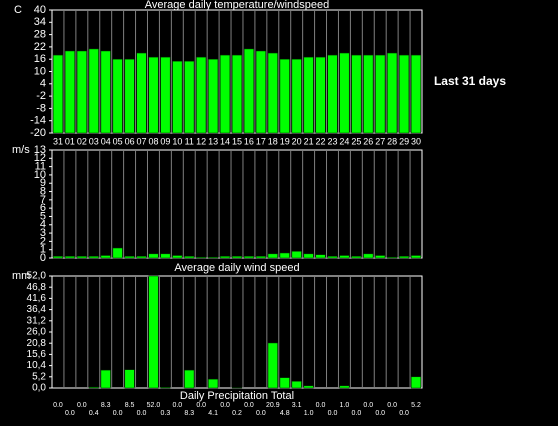 The height and width of the screenshot is (426, 558). Describe the element at coordinates (40, 22) in the screenshot. I see `y-tick-label: 34` at that location.